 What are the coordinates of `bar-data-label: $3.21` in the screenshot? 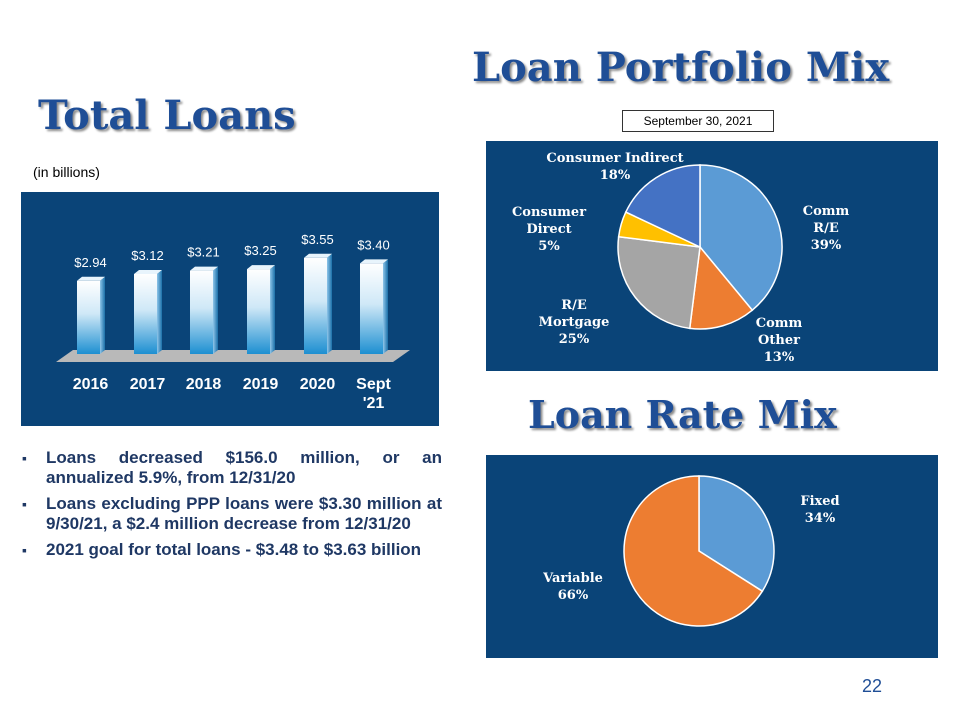 It's located at (203, 252).